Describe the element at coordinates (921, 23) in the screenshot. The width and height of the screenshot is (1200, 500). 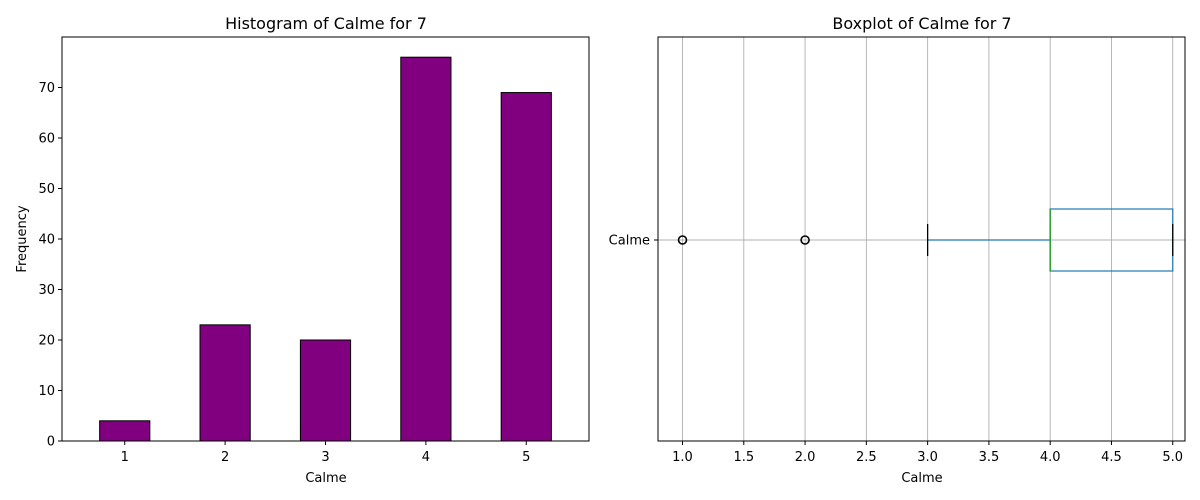
I see `boxplot-title: Boxplot of Calme for 7` at that location.